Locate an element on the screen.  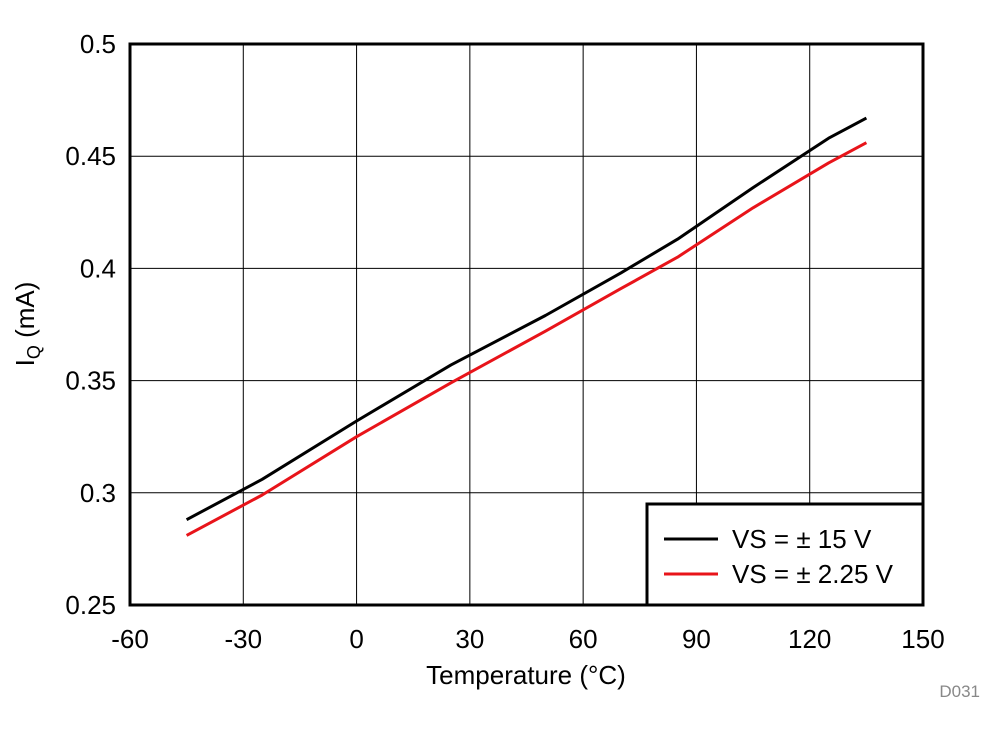
y-tick-label: 0.45 is located at coordinates (90, 156).